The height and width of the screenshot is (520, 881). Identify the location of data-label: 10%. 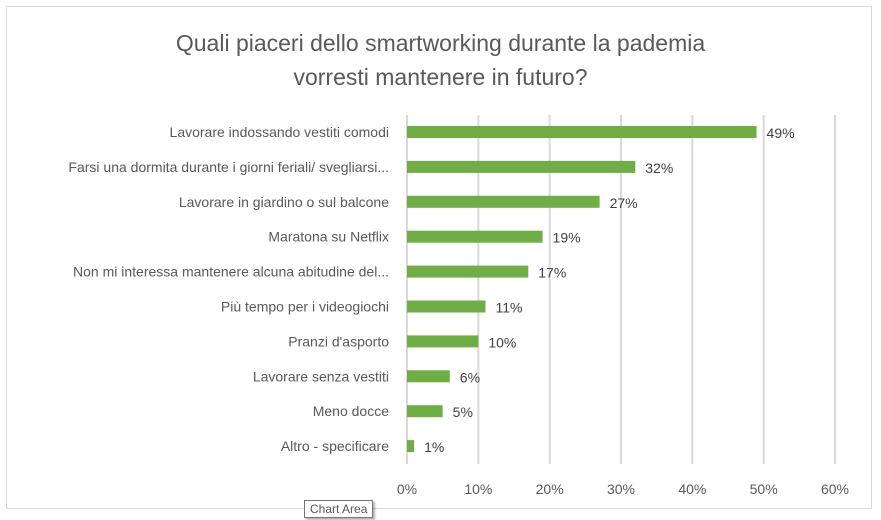
(502, 342).